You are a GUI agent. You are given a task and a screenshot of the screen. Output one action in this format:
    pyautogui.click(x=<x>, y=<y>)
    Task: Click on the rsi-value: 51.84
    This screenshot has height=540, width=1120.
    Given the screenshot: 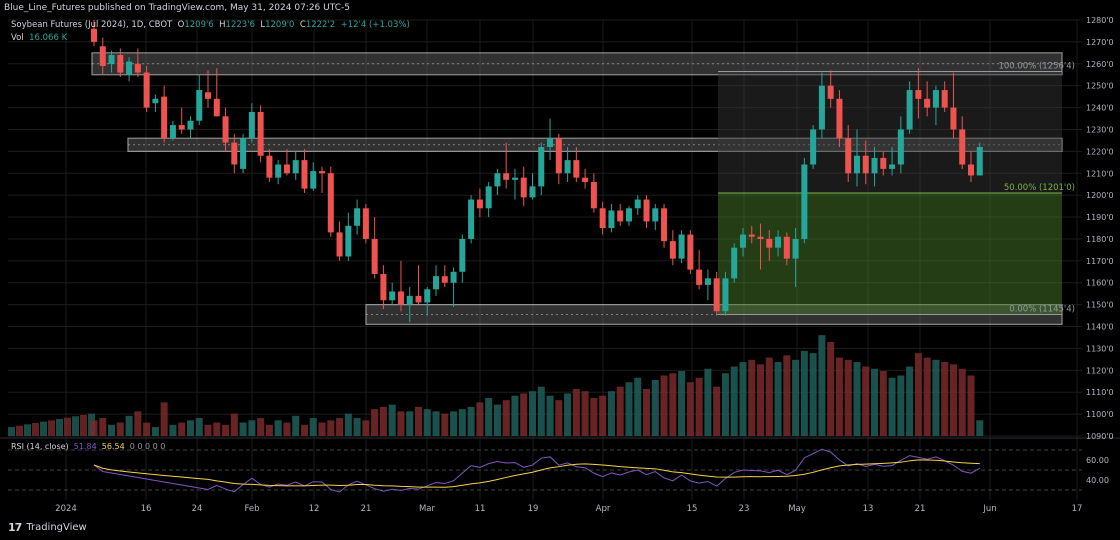 What is the action you would take?
    pyautogui.click(x=85, y=446)
    